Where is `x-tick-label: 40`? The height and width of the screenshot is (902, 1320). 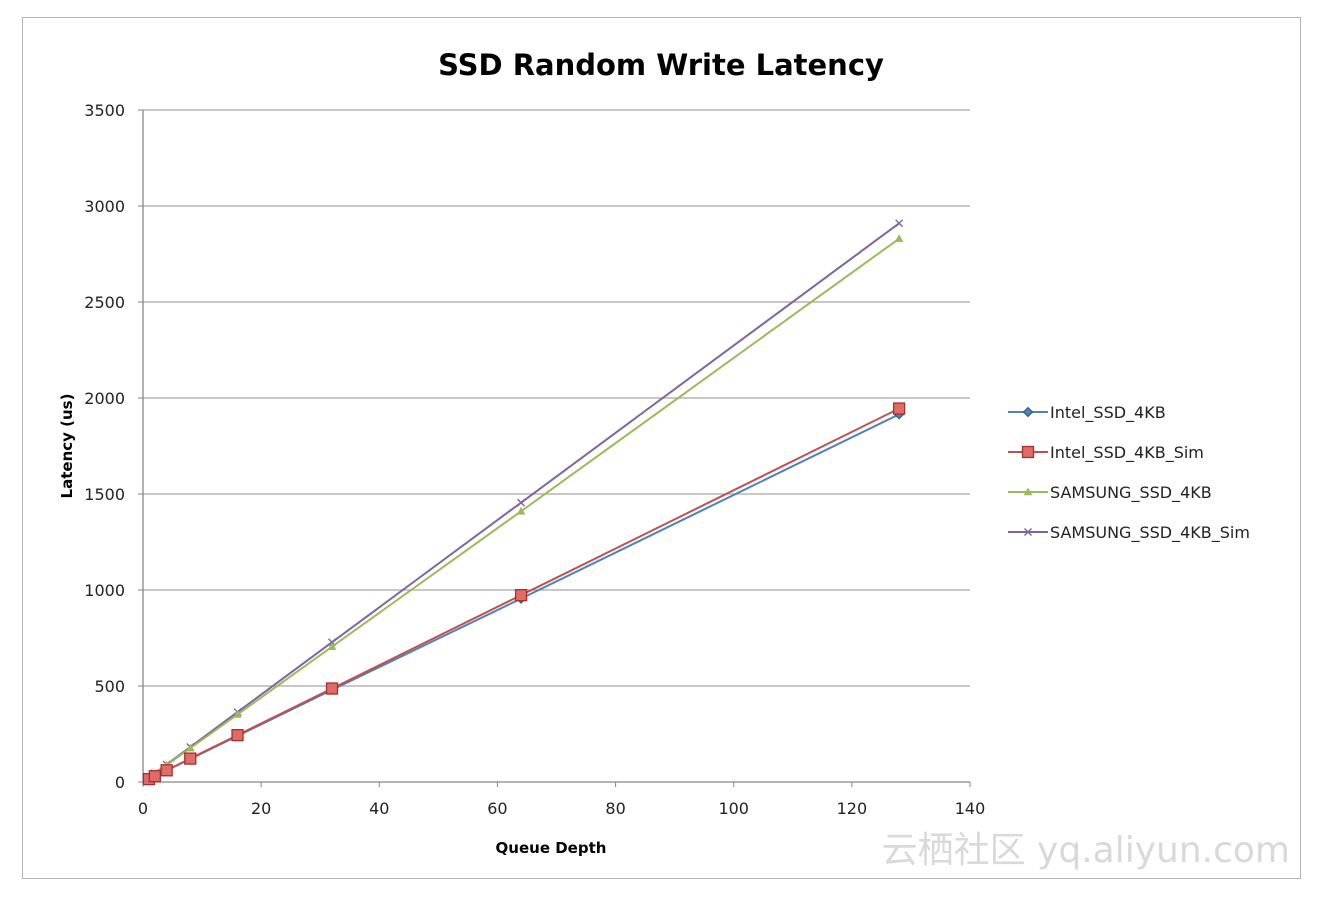
x-tick-label: 40 is located at coordinates (379, 808).